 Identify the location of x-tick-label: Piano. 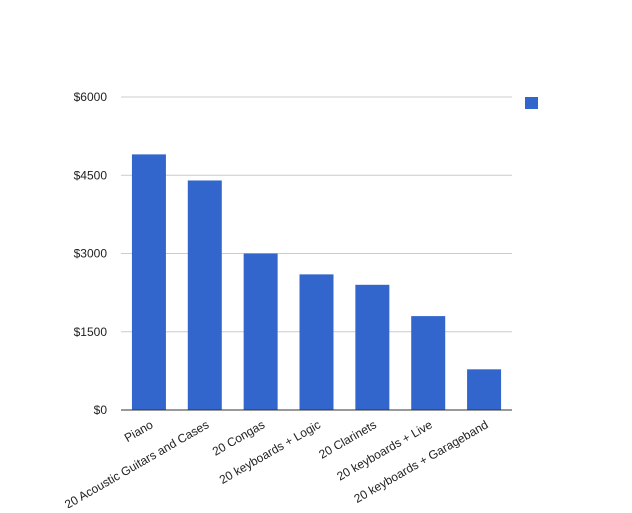
(139, 431).